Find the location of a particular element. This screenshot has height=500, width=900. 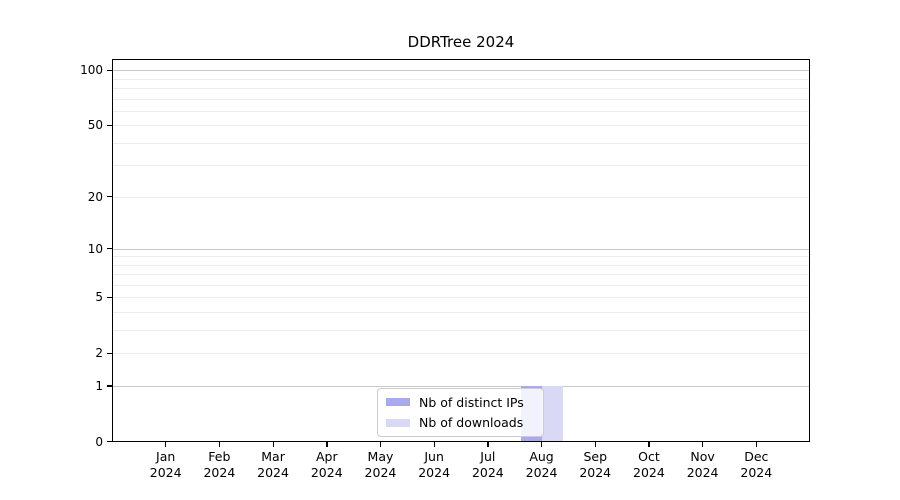

y-tick-label: 50 is located at coordinates (95, 125).